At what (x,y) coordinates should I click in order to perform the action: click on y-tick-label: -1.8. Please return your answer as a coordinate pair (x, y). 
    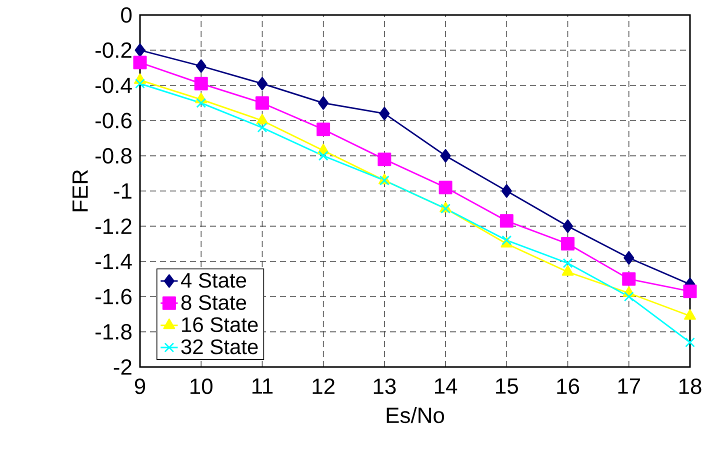
    Looking at the image, I should click on (114, 332).